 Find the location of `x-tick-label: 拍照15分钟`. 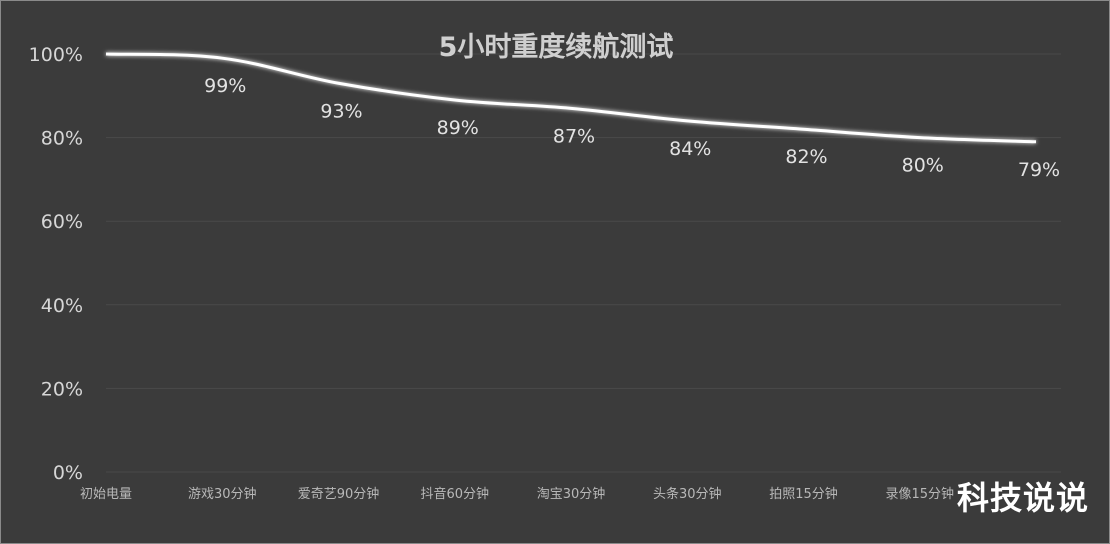

x-tick-label: 拍照15分钟 is located at coordinates (803, 494).